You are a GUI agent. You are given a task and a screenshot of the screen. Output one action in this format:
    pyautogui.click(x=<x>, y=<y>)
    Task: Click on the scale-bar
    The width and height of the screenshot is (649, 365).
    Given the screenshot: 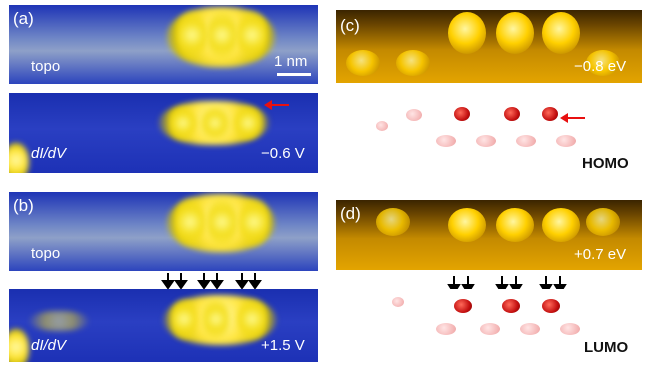 What is the action you would take?
    pyautogui.click(x=294, y=74)
    